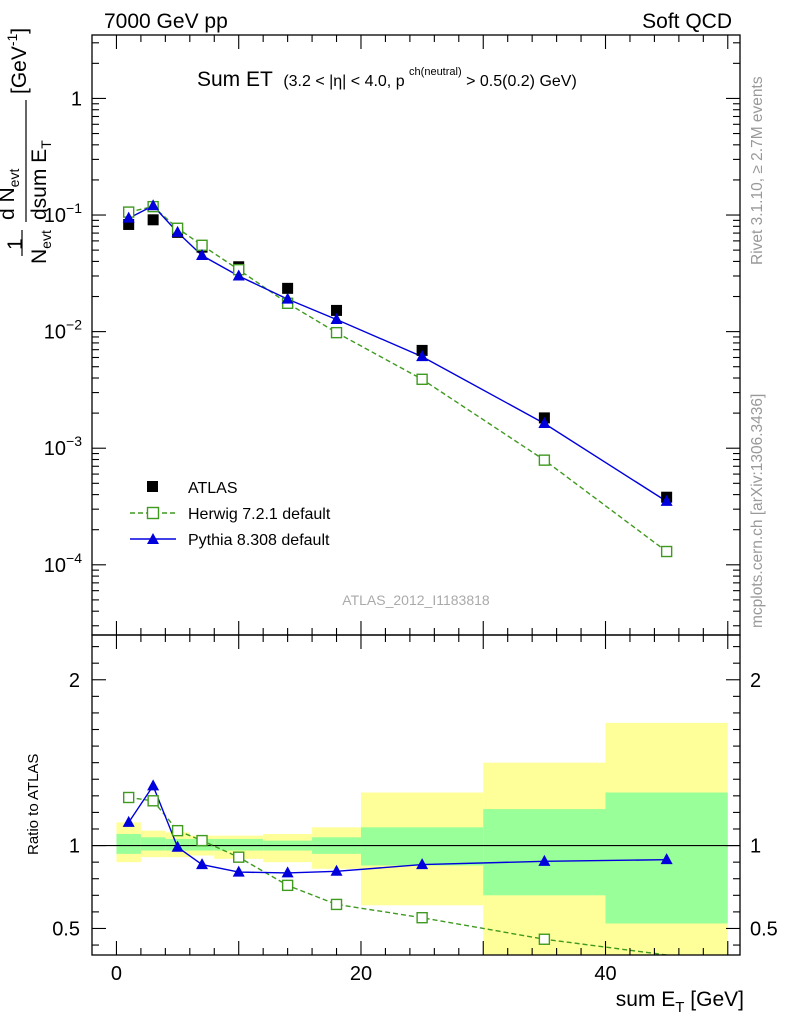 This screenshot has height=1024, width=786. What do you see at coordinates (259, 514) in the screenshot?
I see `legend-herwig-label: Herwig 7.2.1 default` at bounding box center [259, 514].